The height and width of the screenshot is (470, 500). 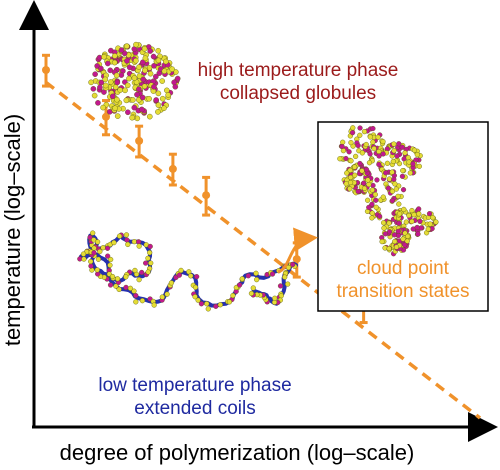 What do you see at coordinates (388, 191) in the screenshot?
I see `transition-state-illustration` at bounding box center [388, 191].